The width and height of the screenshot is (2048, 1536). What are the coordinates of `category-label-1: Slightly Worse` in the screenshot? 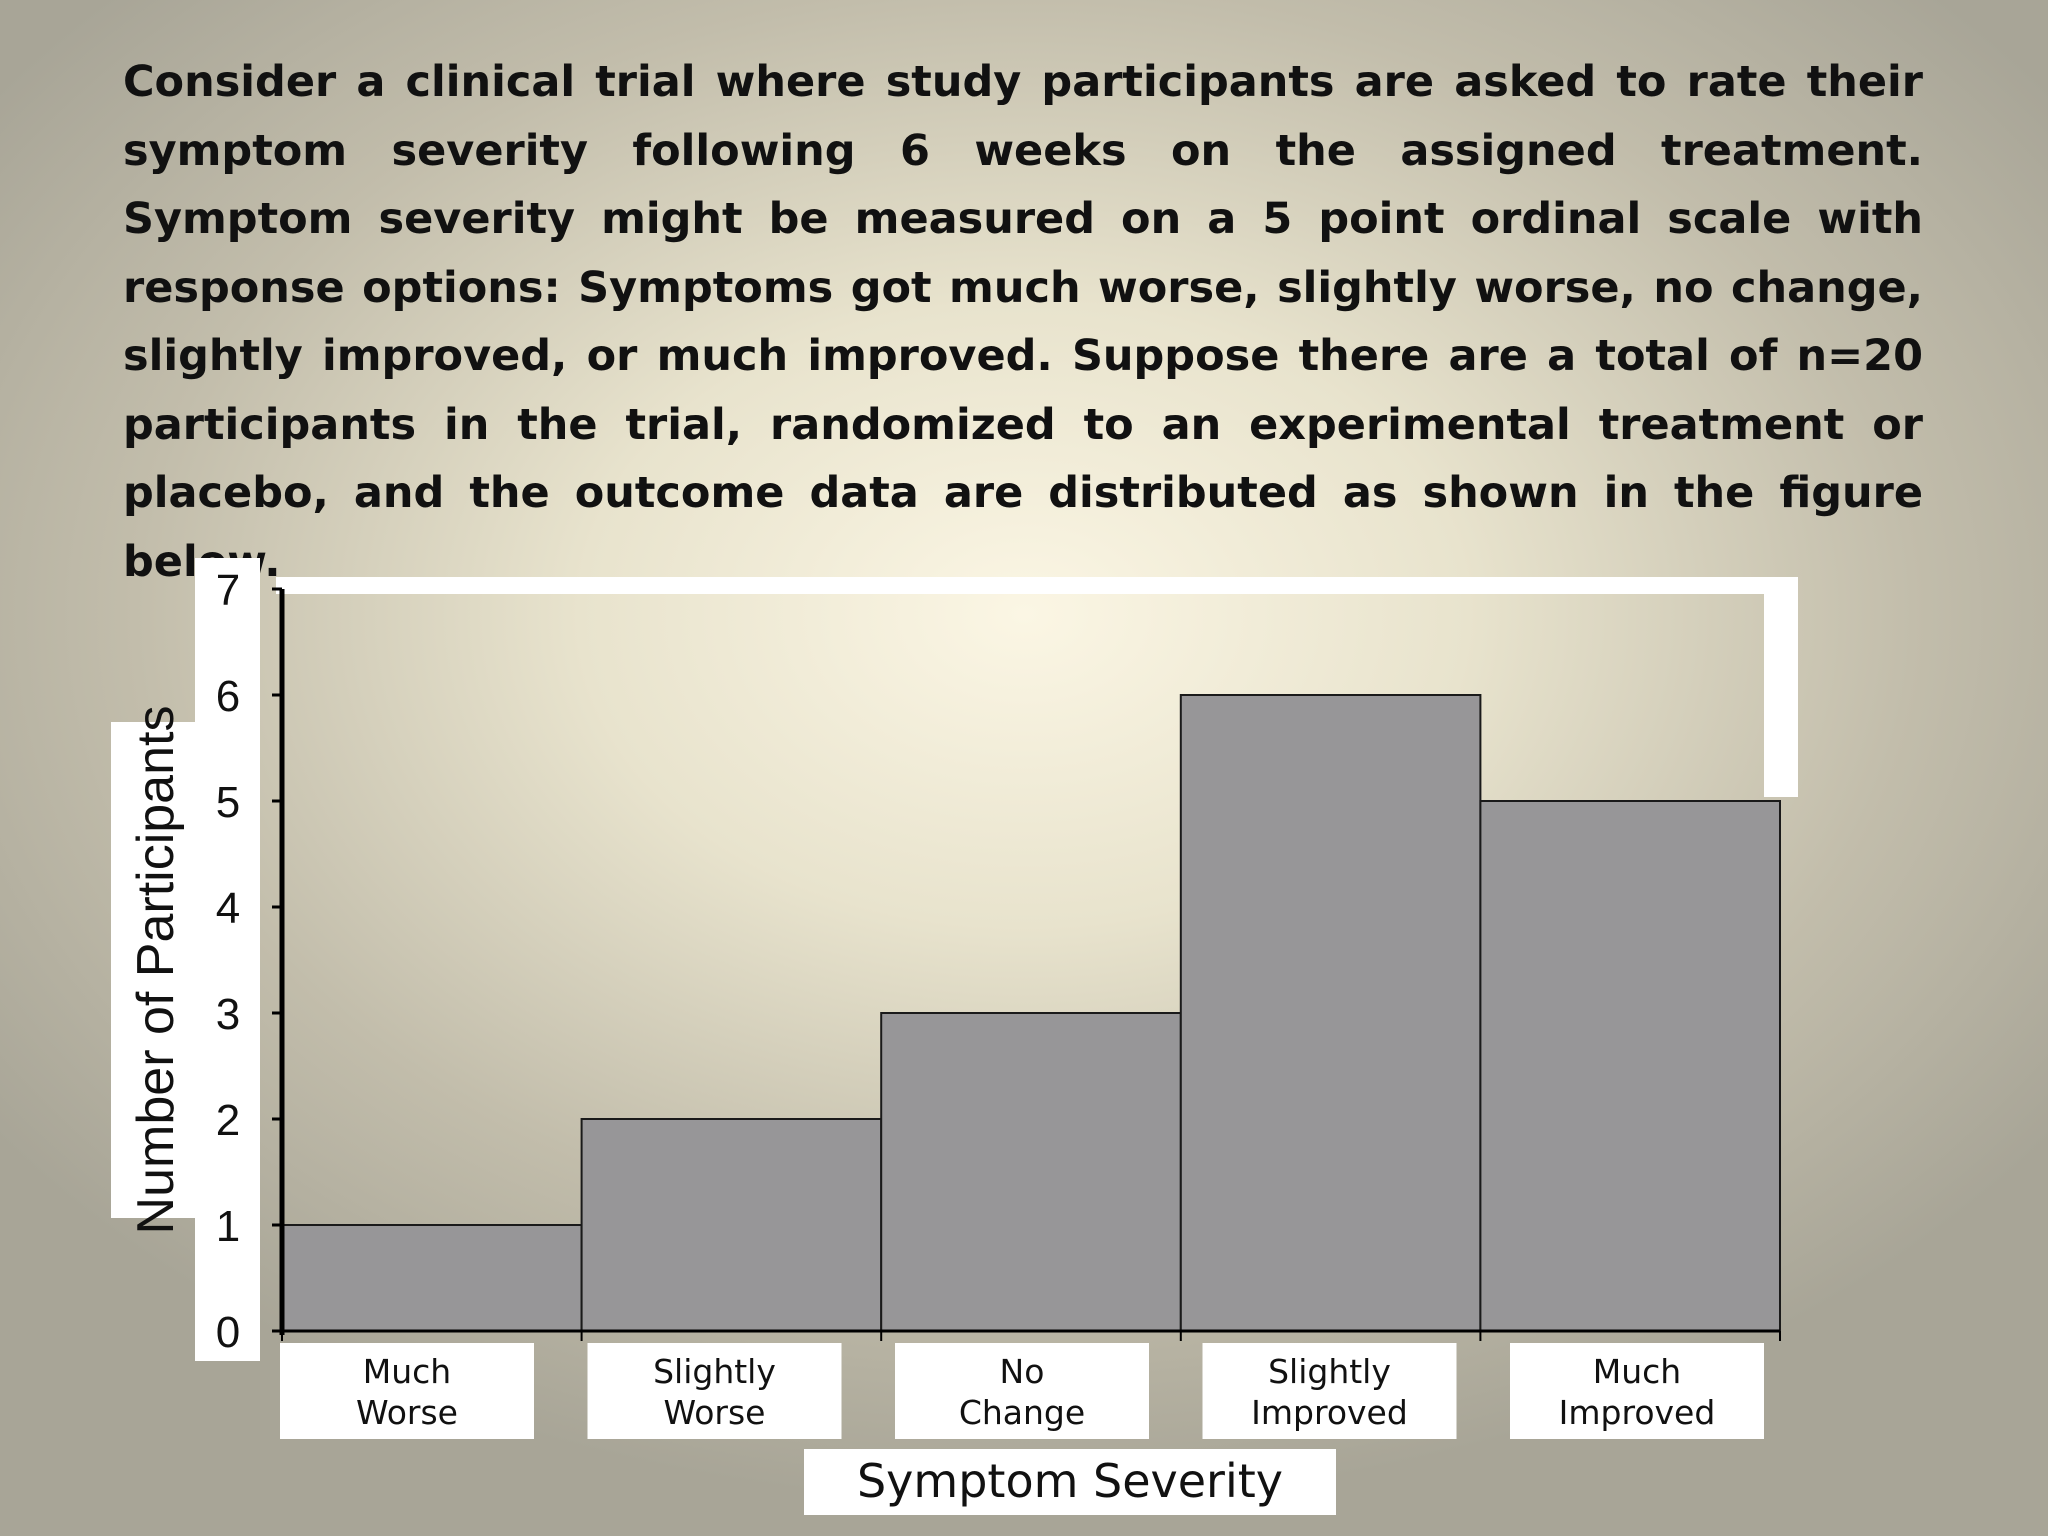 It's located at (714, 1392).